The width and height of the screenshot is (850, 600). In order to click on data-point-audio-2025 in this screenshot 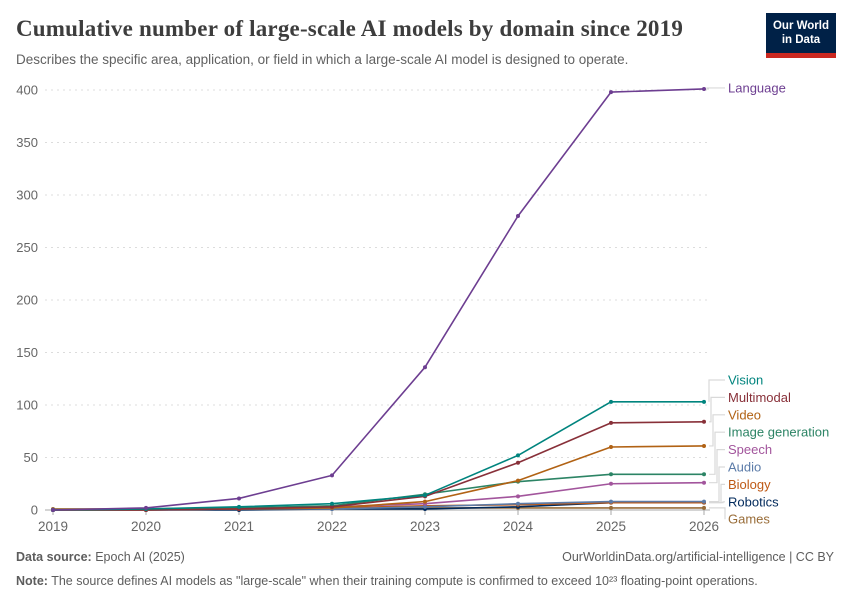, I will do `click(611, 501)`.